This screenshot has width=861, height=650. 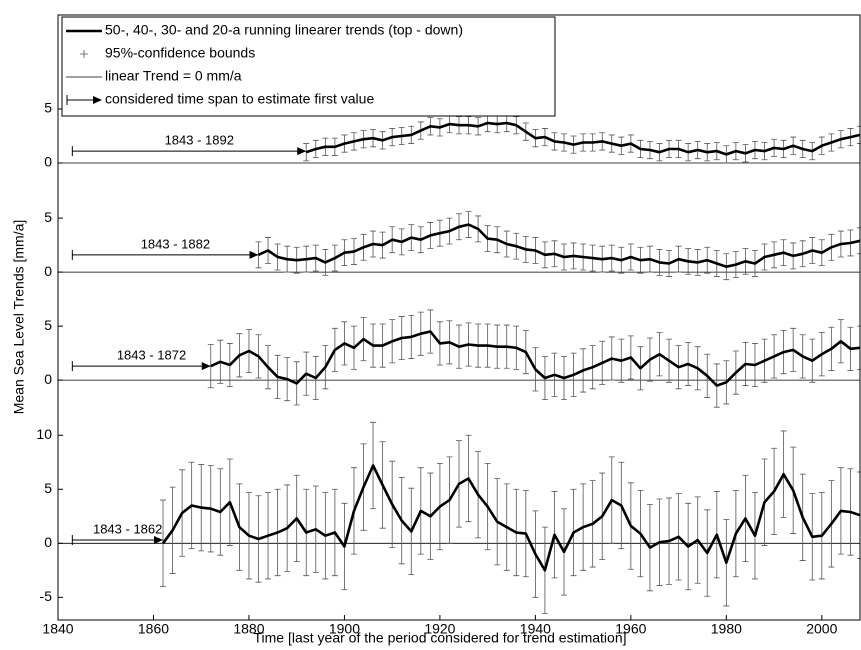 What do you see at coordinates (308, 66) in the screenshot?
I see `legend-box` at bounding box center [308, 66].